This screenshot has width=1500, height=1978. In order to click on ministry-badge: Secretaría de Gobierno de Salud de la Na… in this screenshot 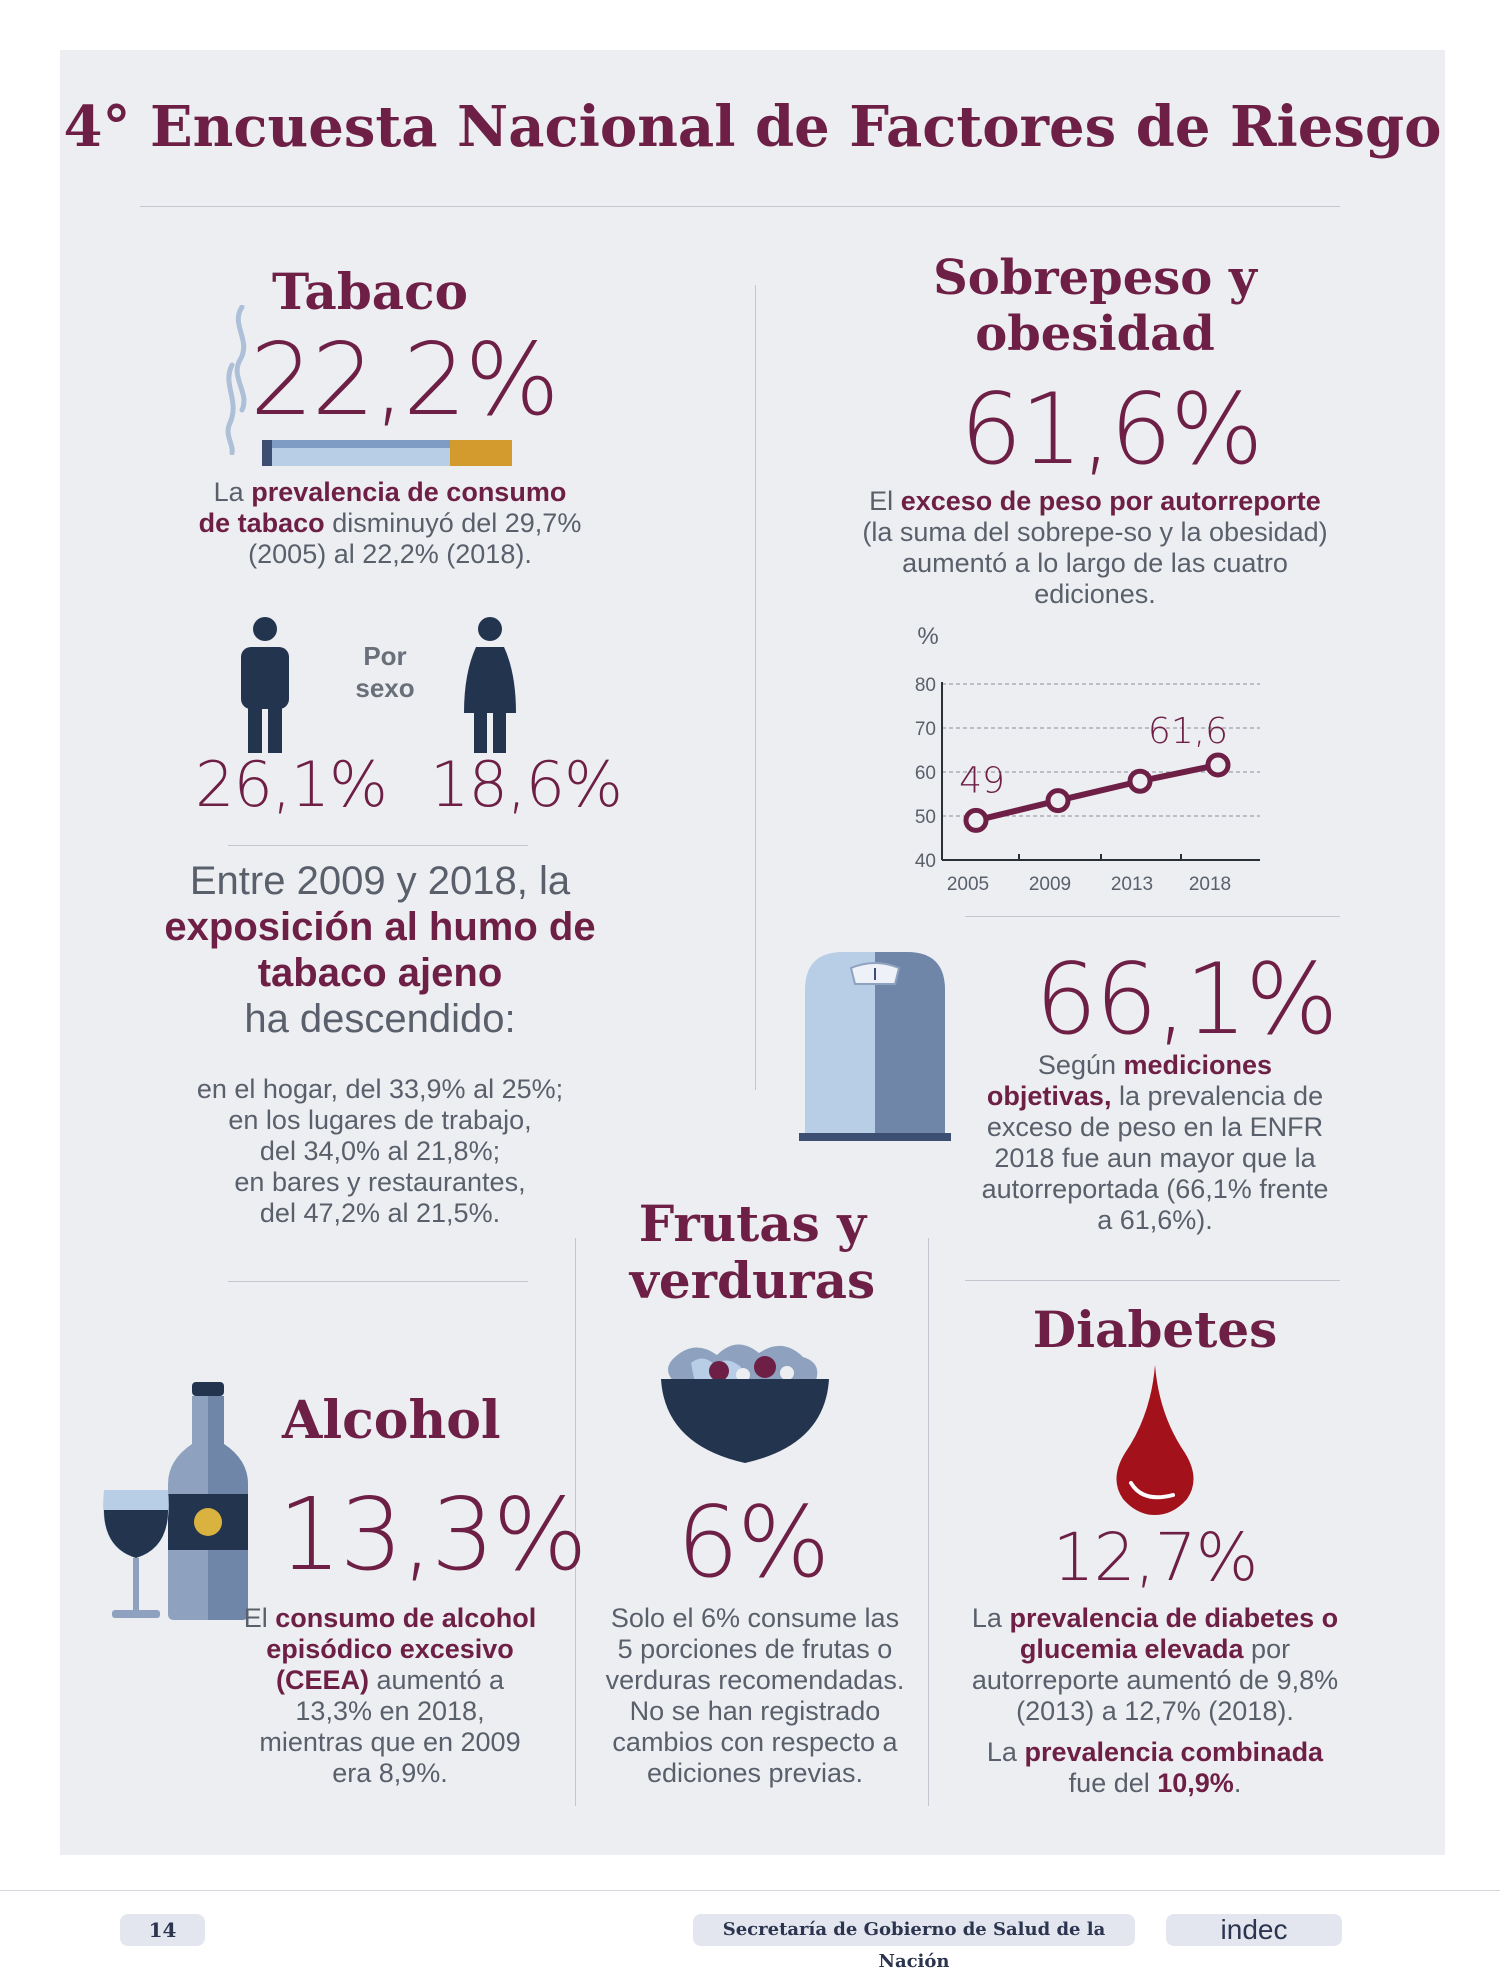, I will do `click(914, 1943)`.